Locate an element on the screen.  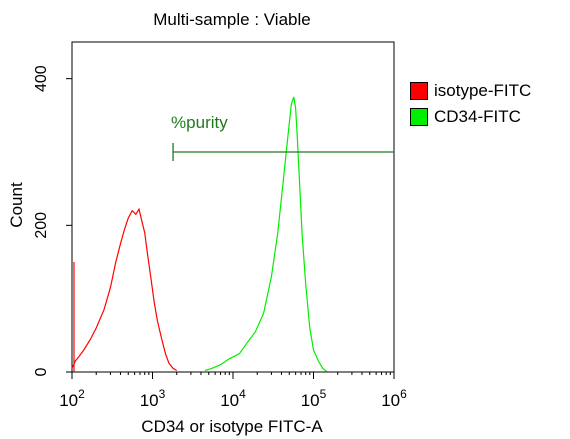
y-axis-label: Count is located at coordinates (16, 205).